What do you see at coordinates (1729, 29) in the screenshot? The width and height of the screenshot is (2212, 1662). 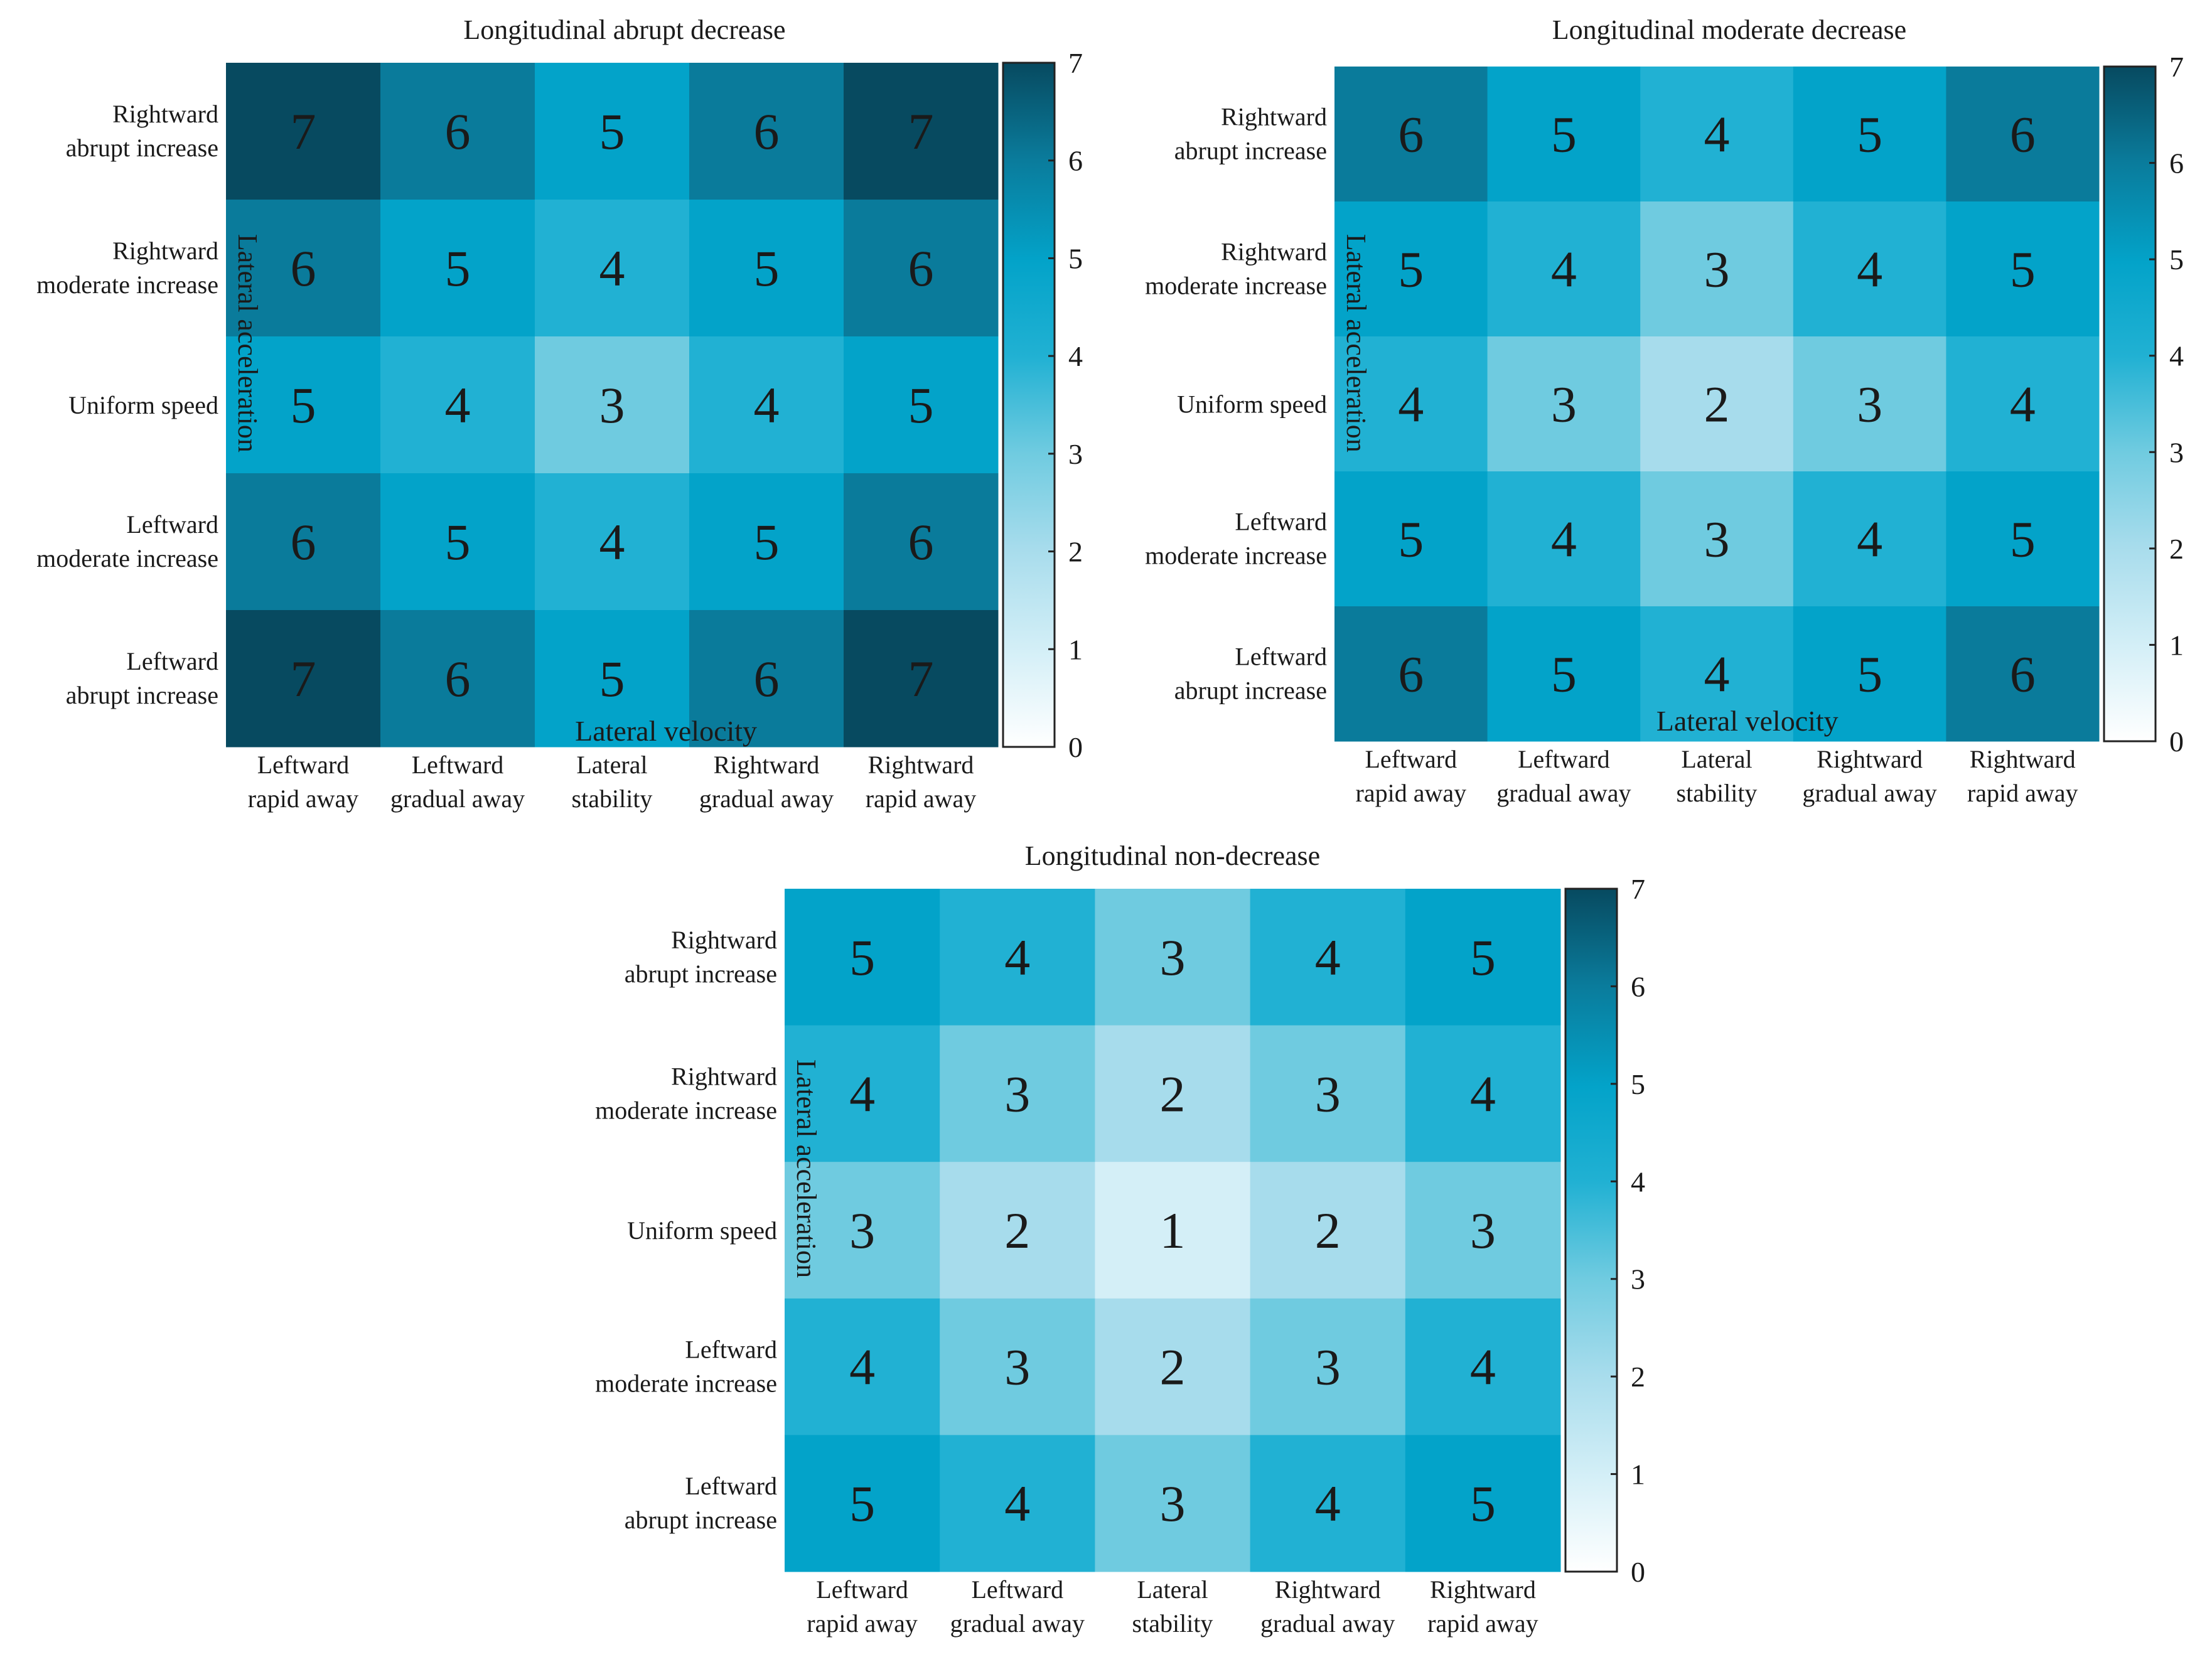 I see `chart-title: Longitudinal moderate decrease` at bounding box center [1729, 29].